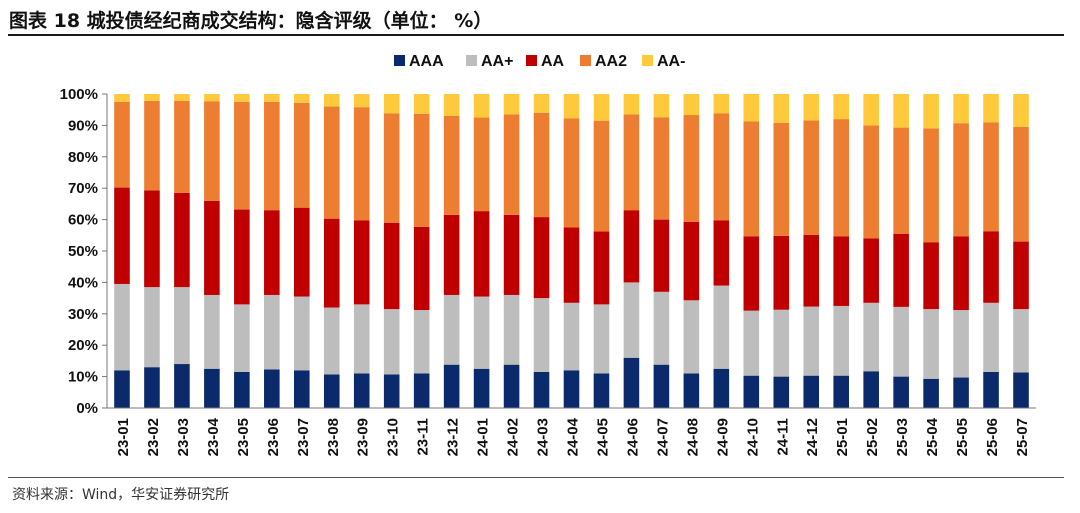 This screenshot has height=513, width=1080. What do you see at coordinates (273, 437) in the screenshot?
I see `x-tick-label: 23-06` at bounding box center [273, 437].